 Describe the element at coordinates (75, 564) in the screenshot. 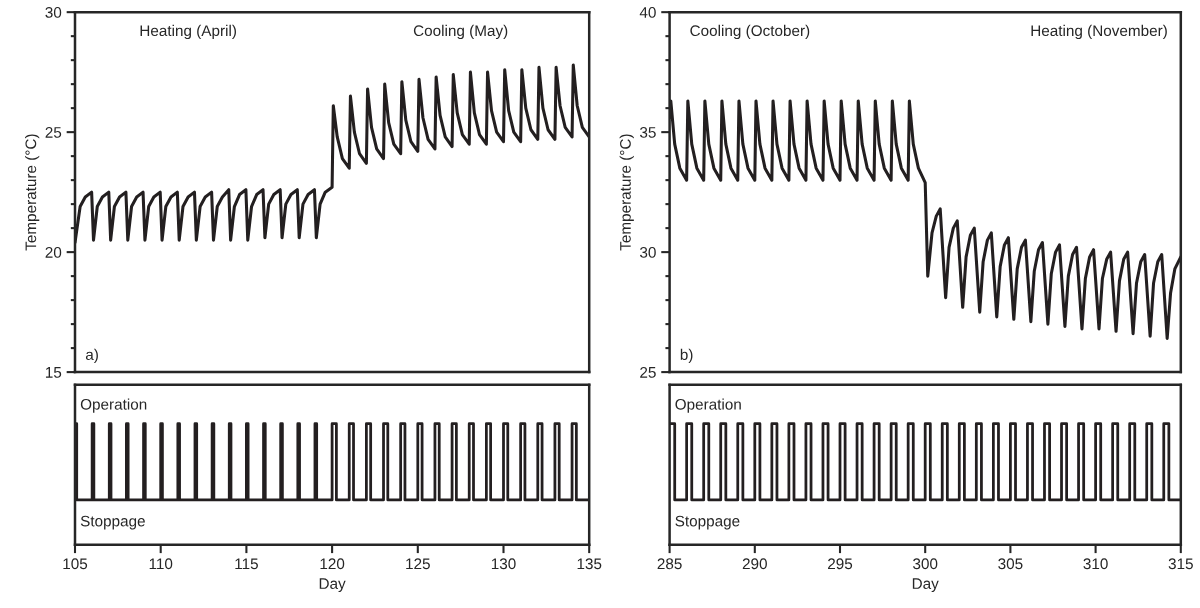

I see `x-tick-label: 105` at that location.